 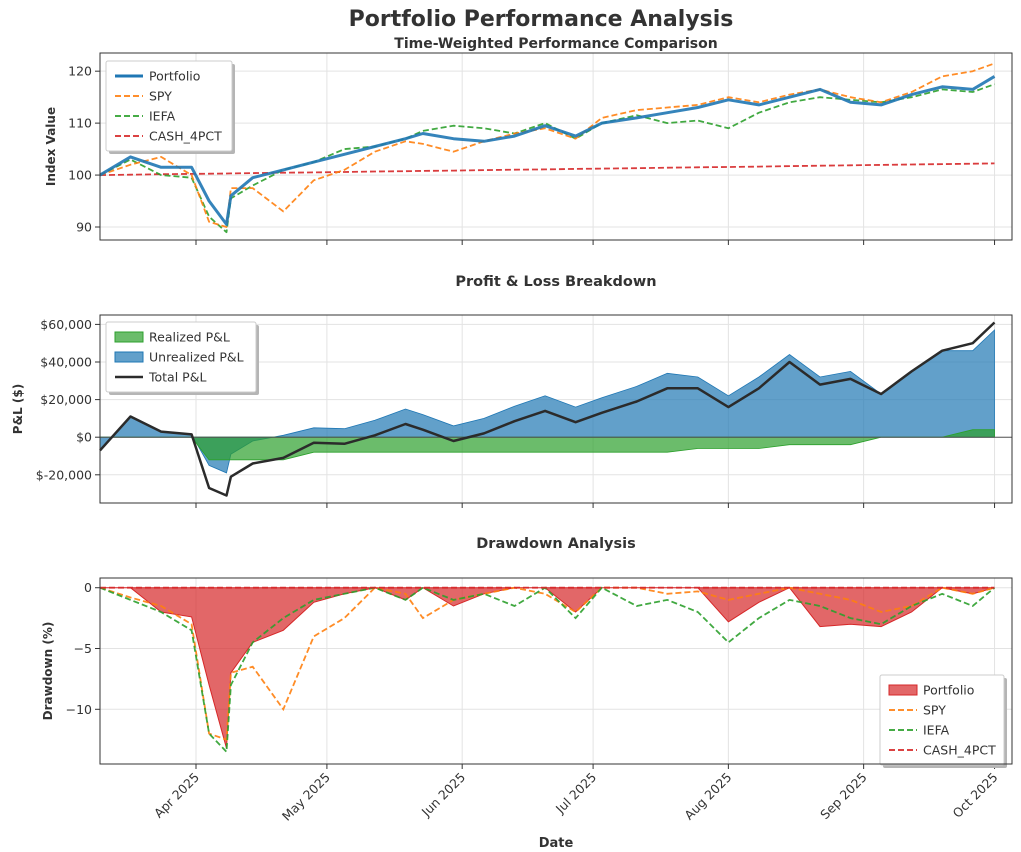 What do you see at coordinates (84, 437) in the screenshot?
I see `y-tick-label: $0` at bounding box center [84, 437].